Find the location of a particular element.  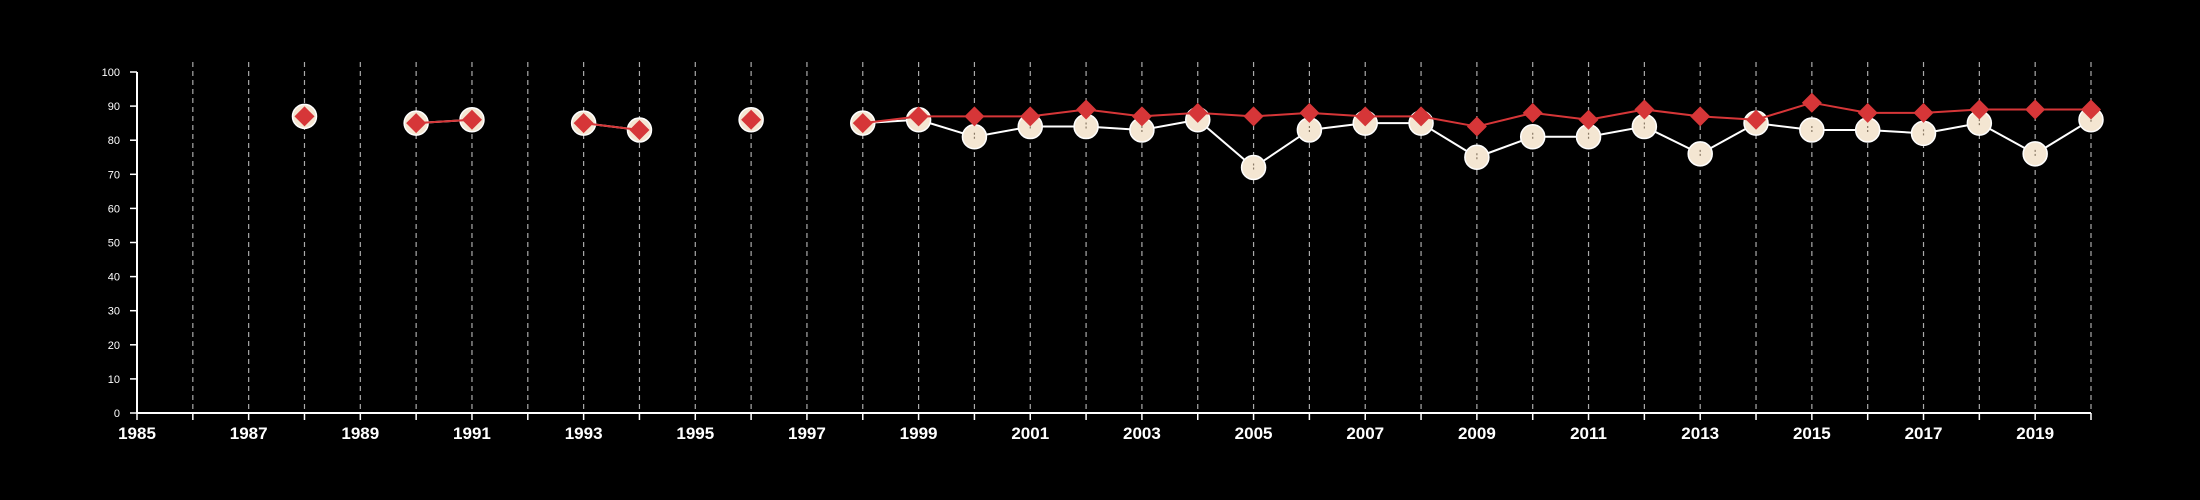

x-tick-label: 1989 is located at coordinates (360, 433).